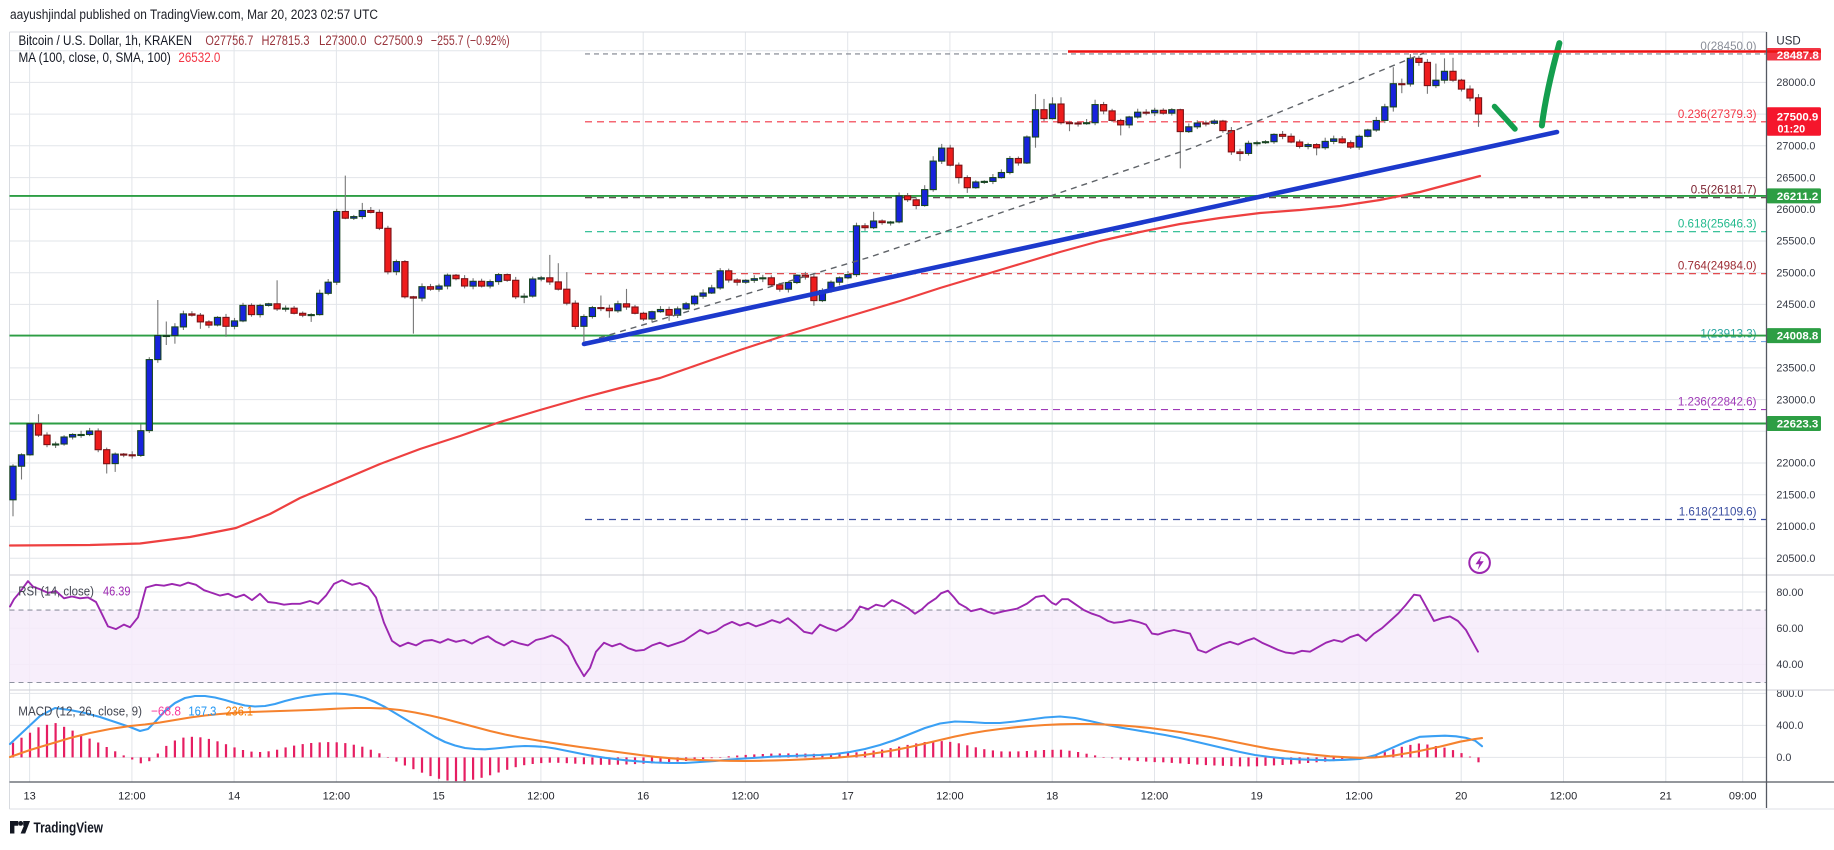 This screenshot has height=850, width=1834. Describe the element at coordinates (240, 711) in the screenshot. I see `svg-text: 236.1` at that location.